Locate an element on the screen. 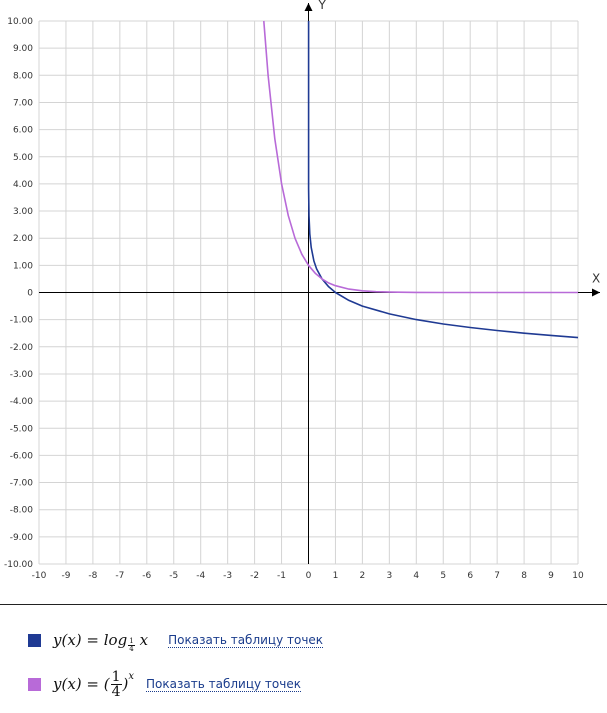  y-tick-label: -3.00 is located at coordinates (22, 375).